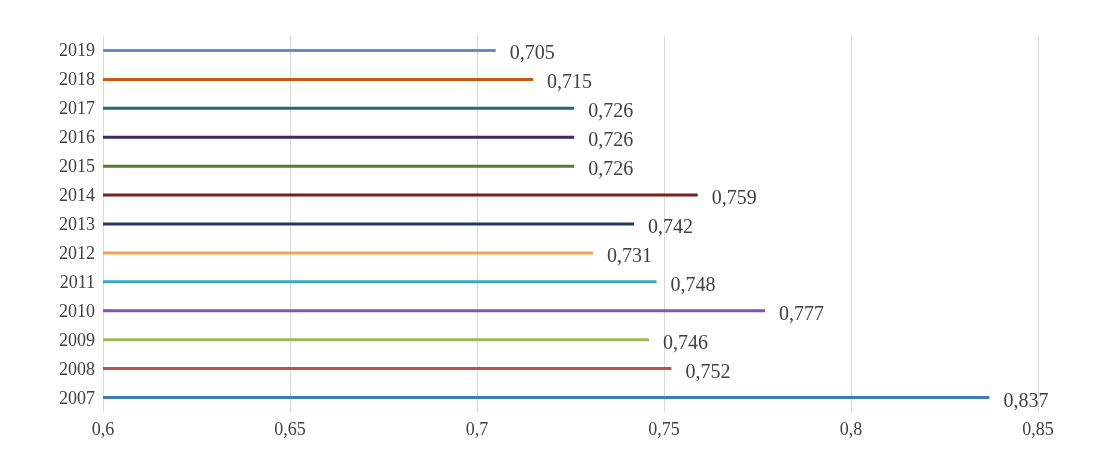 The height and width of the screenshot is (468, 1101). Describe the element at coordinates (664, 429) in the screenshot. I see `x-tick-label: 0,75` at that location.